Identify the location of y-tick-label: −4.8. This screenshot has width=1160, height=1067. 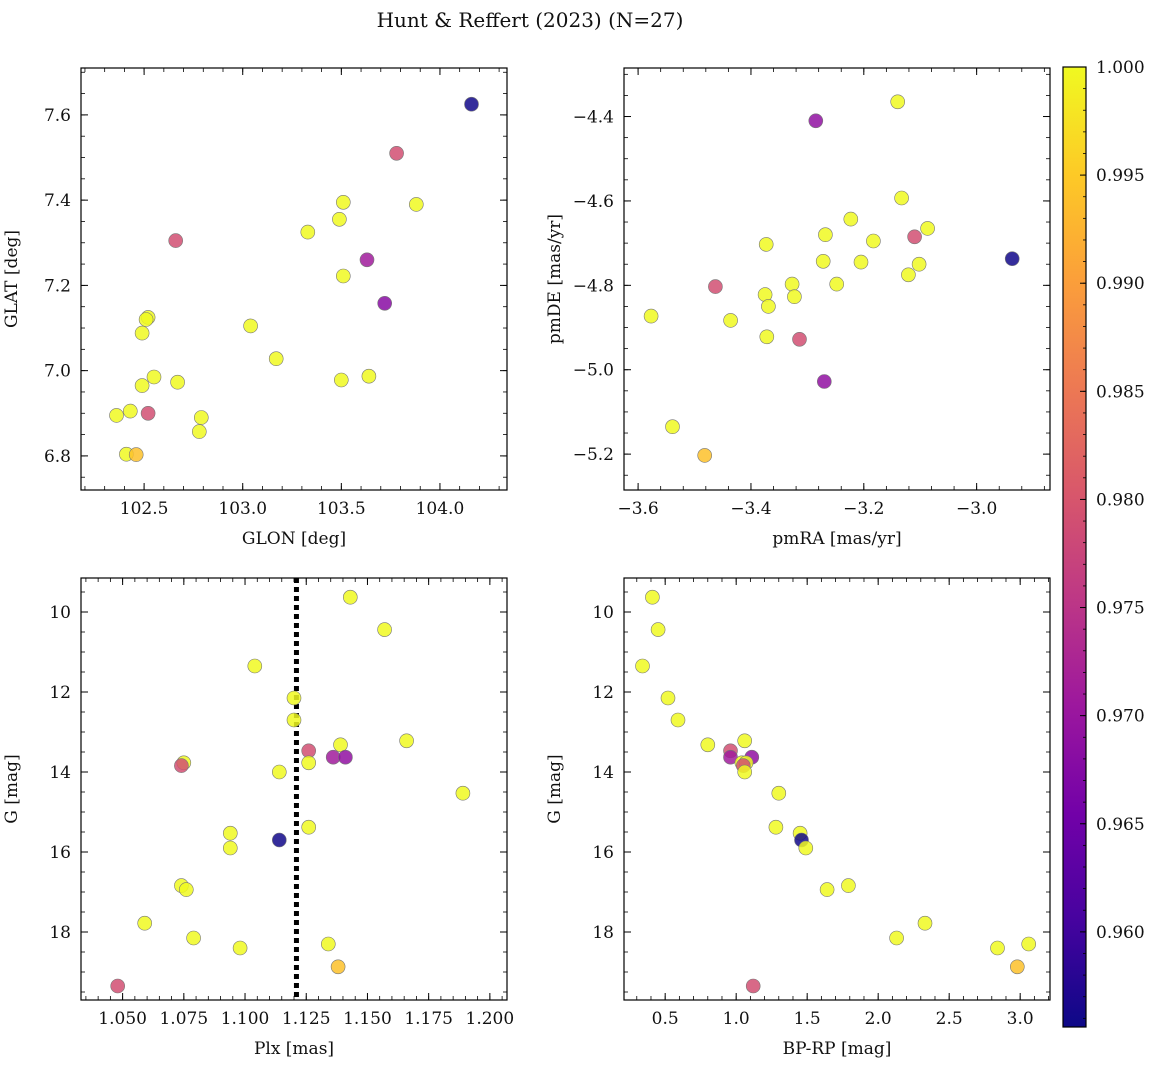
(593, 286).